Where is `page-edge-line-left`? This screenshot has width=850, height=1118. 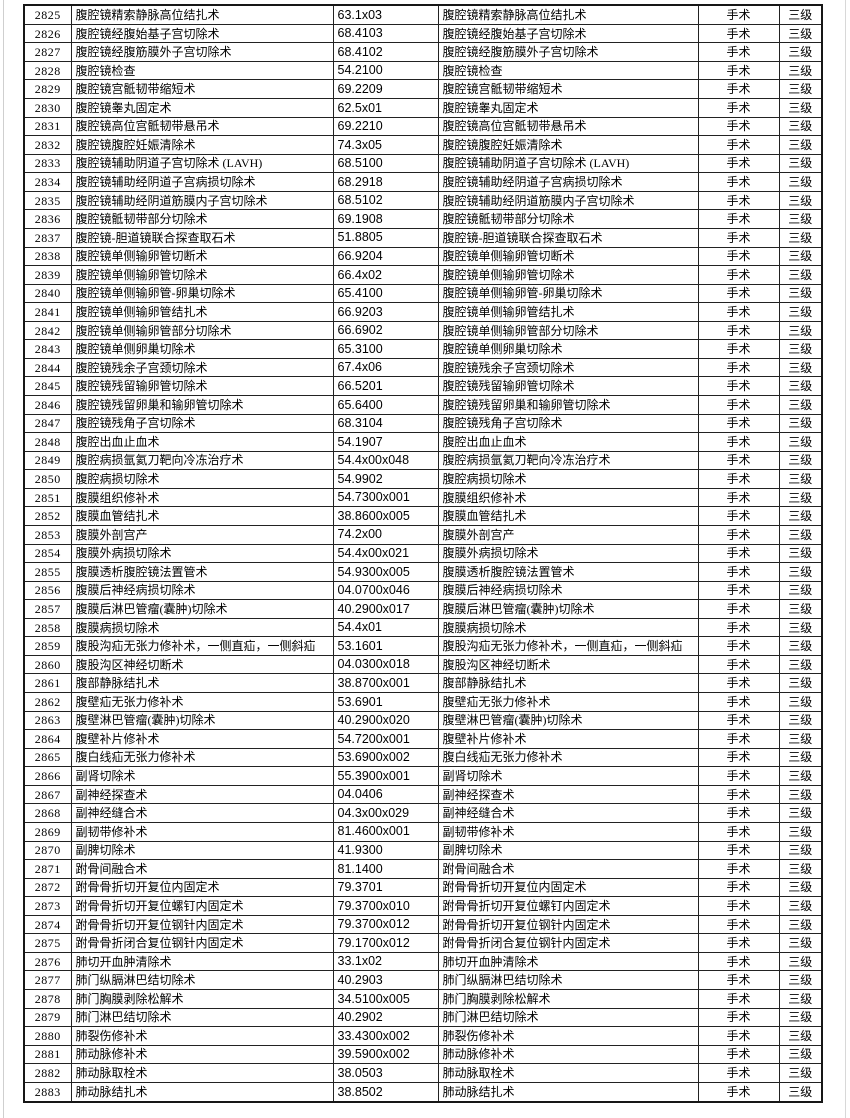
page-edge-line-left is located at coordinates (3, 559).